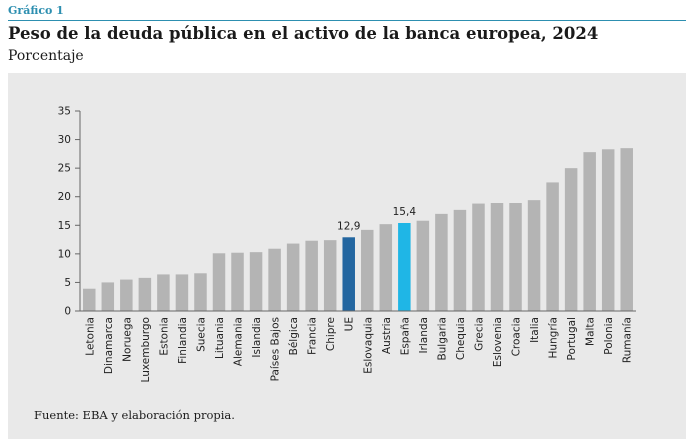 Image resolution: width=692 pixels, height=447 pixels. What do you see at coordinates (90, 336) in the screenshot?
I see `x-tick-label: Letonia` at bounding box center [90, 336].